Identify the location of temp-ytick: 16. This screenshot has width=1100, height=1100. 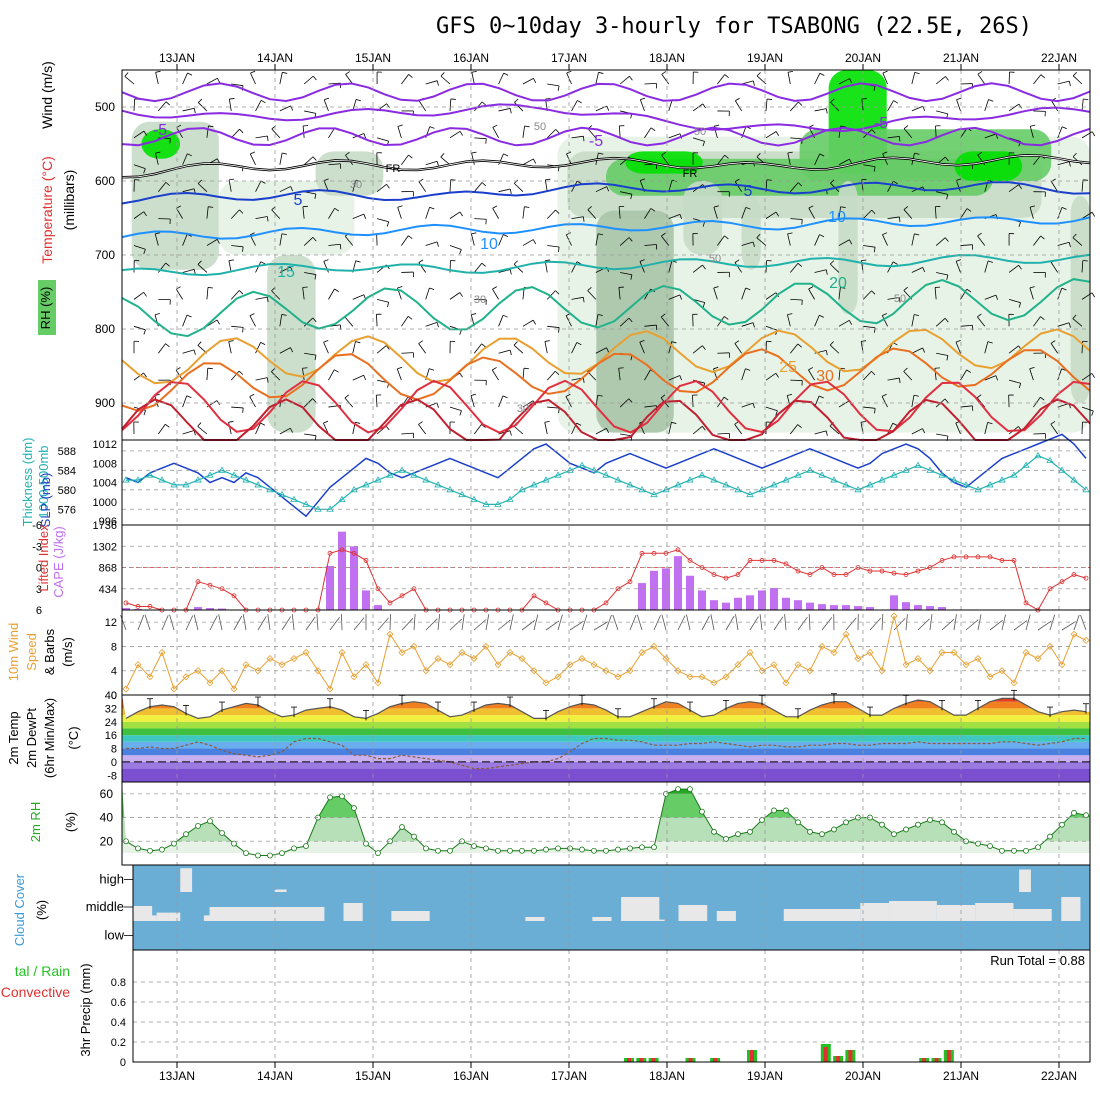
(111, 736).